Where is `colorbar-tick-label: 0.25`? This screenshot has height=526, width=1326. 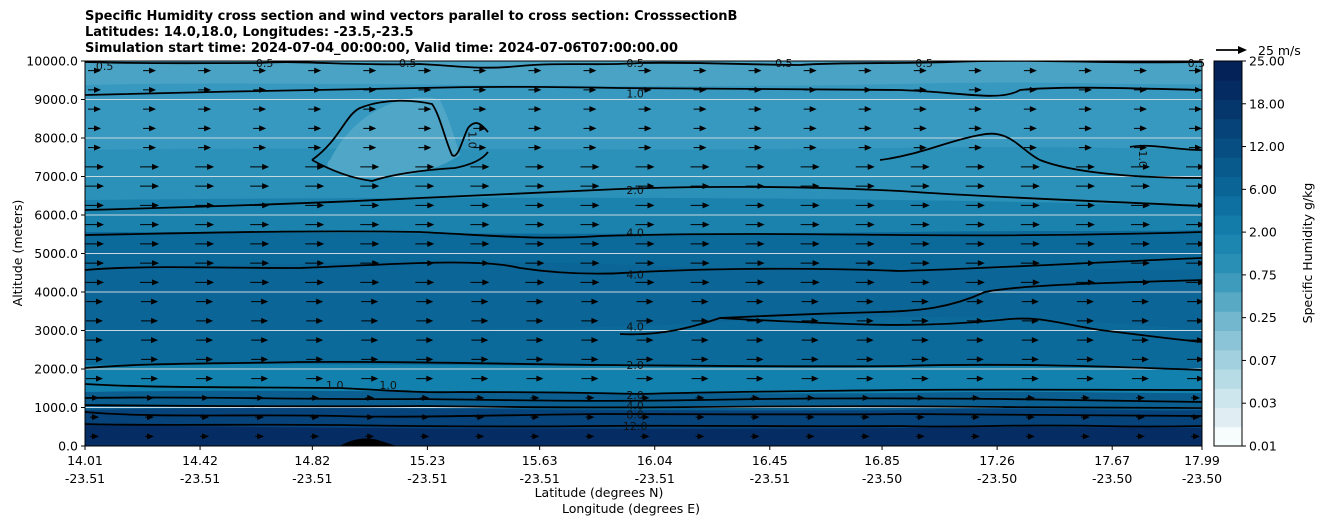 colorbar-tick-label: 0.25 is located at coordinates (1263, 317).